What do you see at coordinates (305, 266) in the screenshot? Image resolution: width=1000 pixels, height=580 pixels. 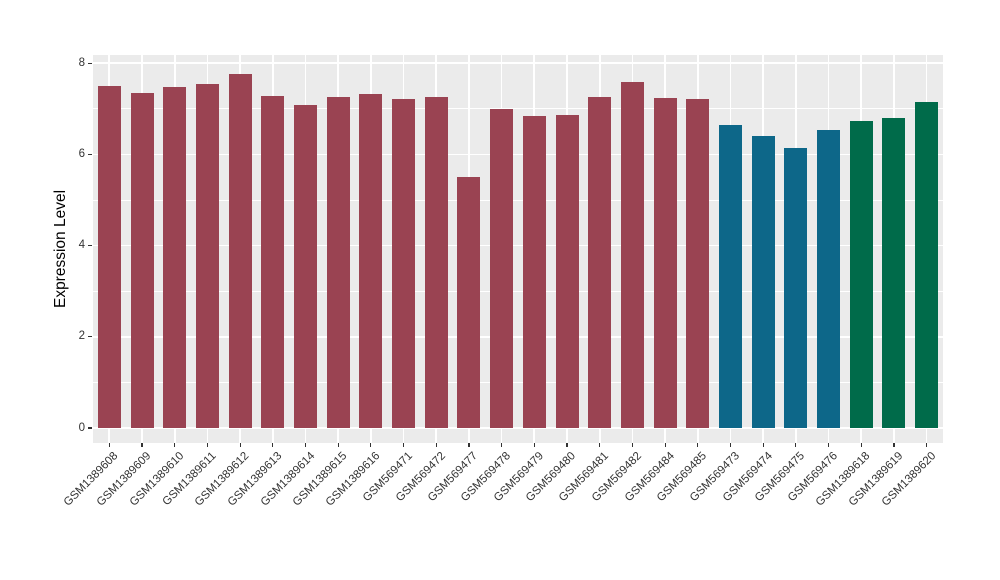 I see `bar-GSM1389614` at bounding box center [305, 266].